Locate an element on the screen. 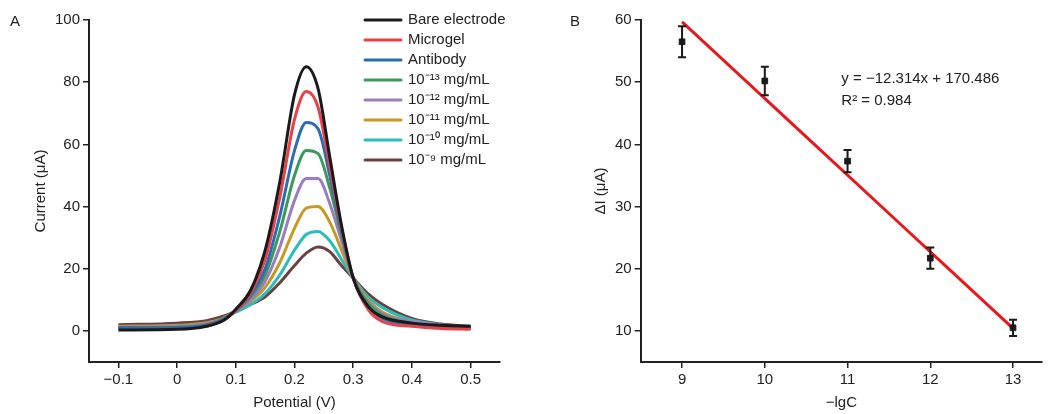 This screenshot has width=1062, height=414. text: B is located at coordinates (575, 20).